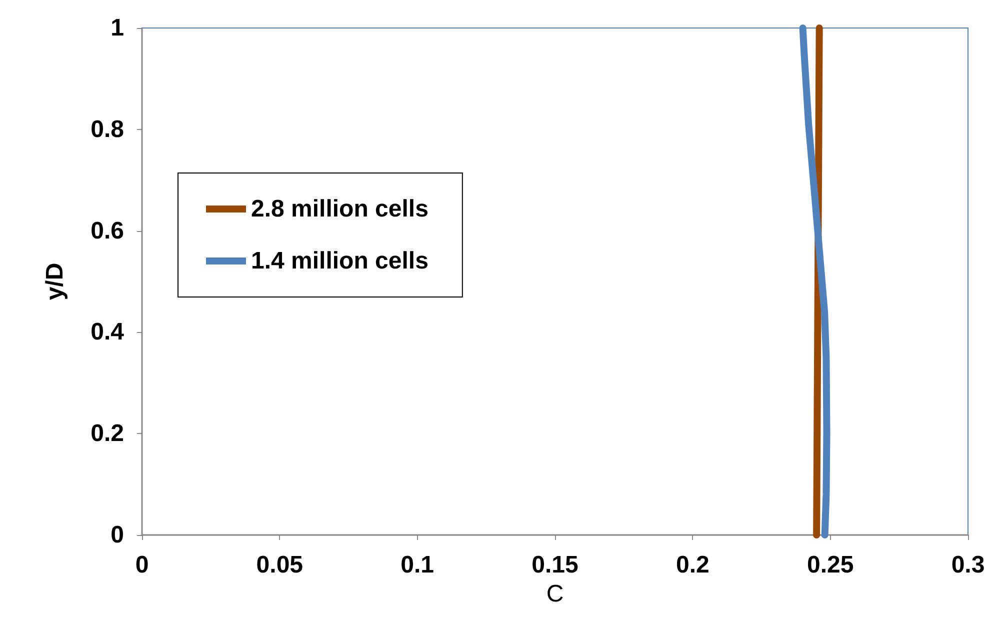 This screenshot has height=626, width=998. Describe the element at coordinates (555, 565) in the screenshot. I see `x-tick-label: 0.15` at that location.